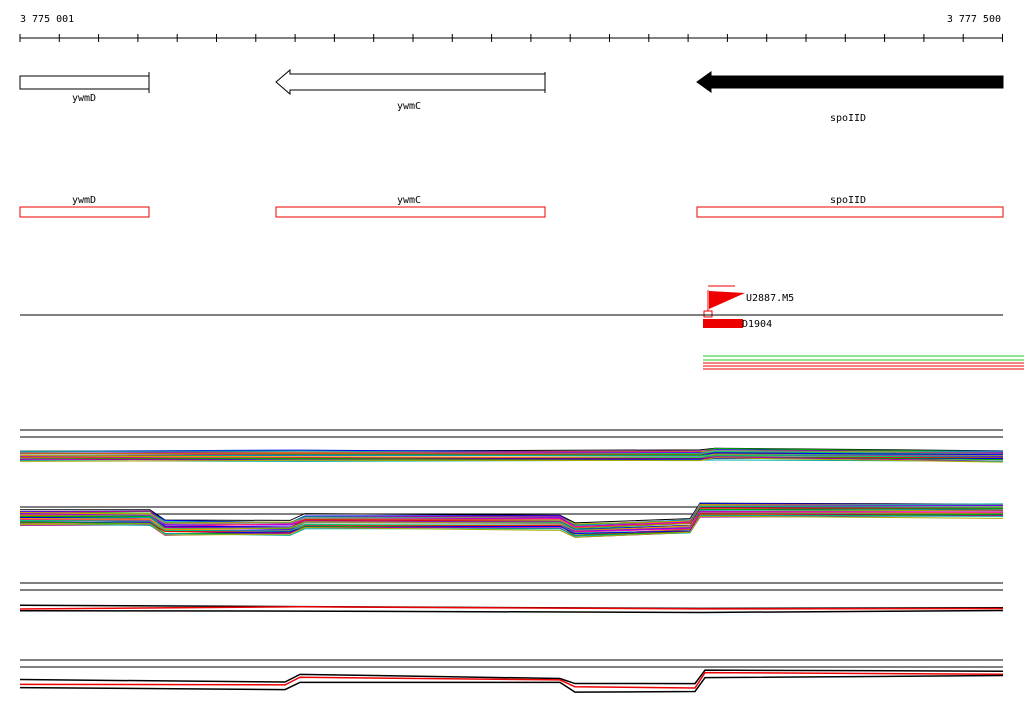 The width and height of the screenshot is (1024, 714). What do you see at coordinates (511, 38) in the screenshot?
I see `ruler-ticks` at bounding box center [511, 38].